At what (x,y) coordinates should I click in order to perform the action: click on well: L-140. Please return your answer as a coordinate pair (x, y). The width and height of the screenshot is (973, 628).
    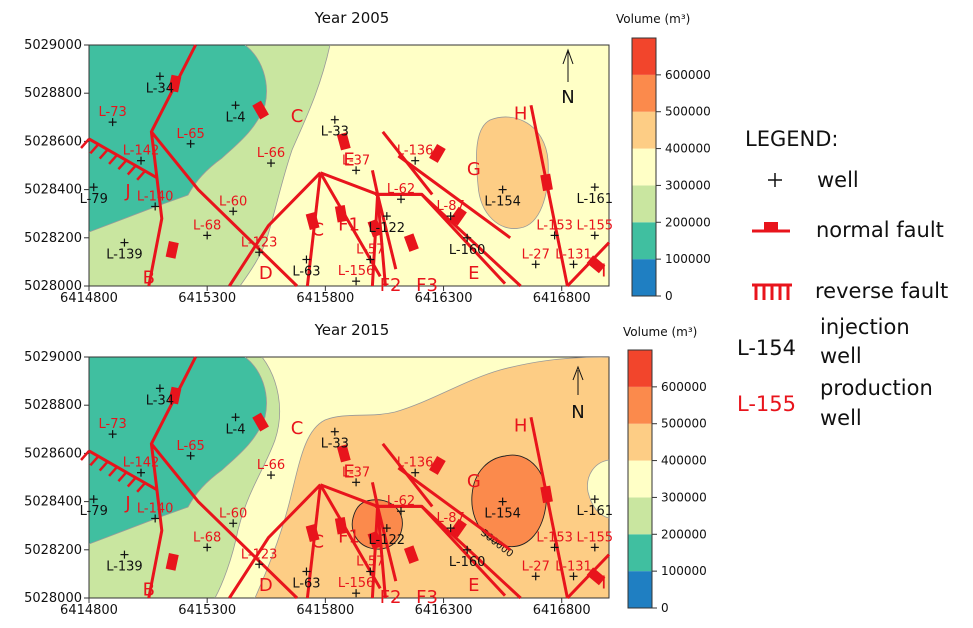
    Looking at the image, I should click on (155, 512).